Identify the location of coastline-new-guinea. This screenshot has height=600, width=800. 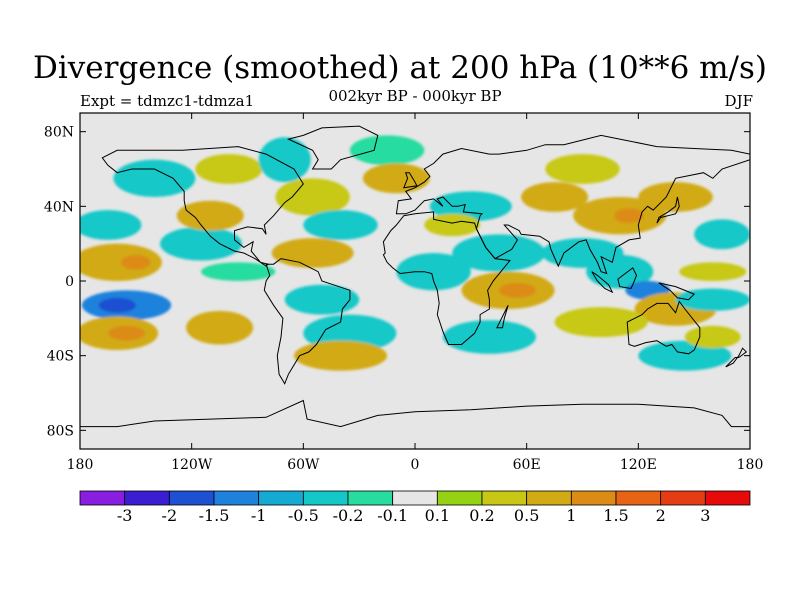
(677, 291).